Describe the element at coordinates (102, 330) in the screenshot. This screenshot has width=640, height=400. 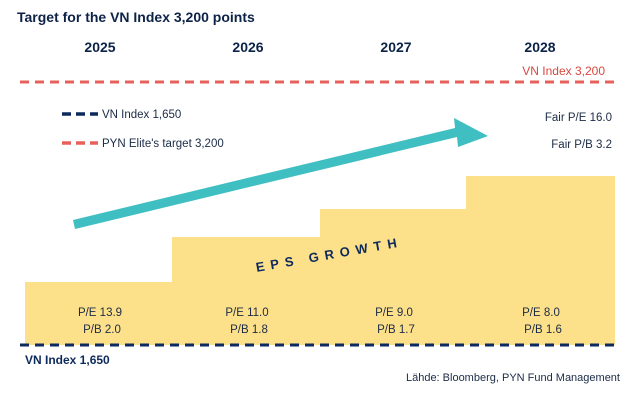
I see `pb-label-2025: P/B 2.0` at that location.